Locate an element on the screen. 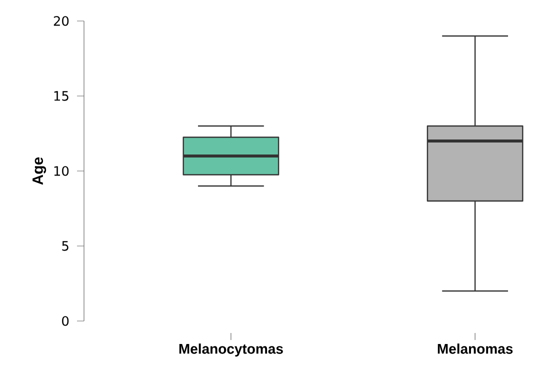 The width and height of the screenshot is (550, 384). y-tick-label: 5 is located at coordinates (65, 246).